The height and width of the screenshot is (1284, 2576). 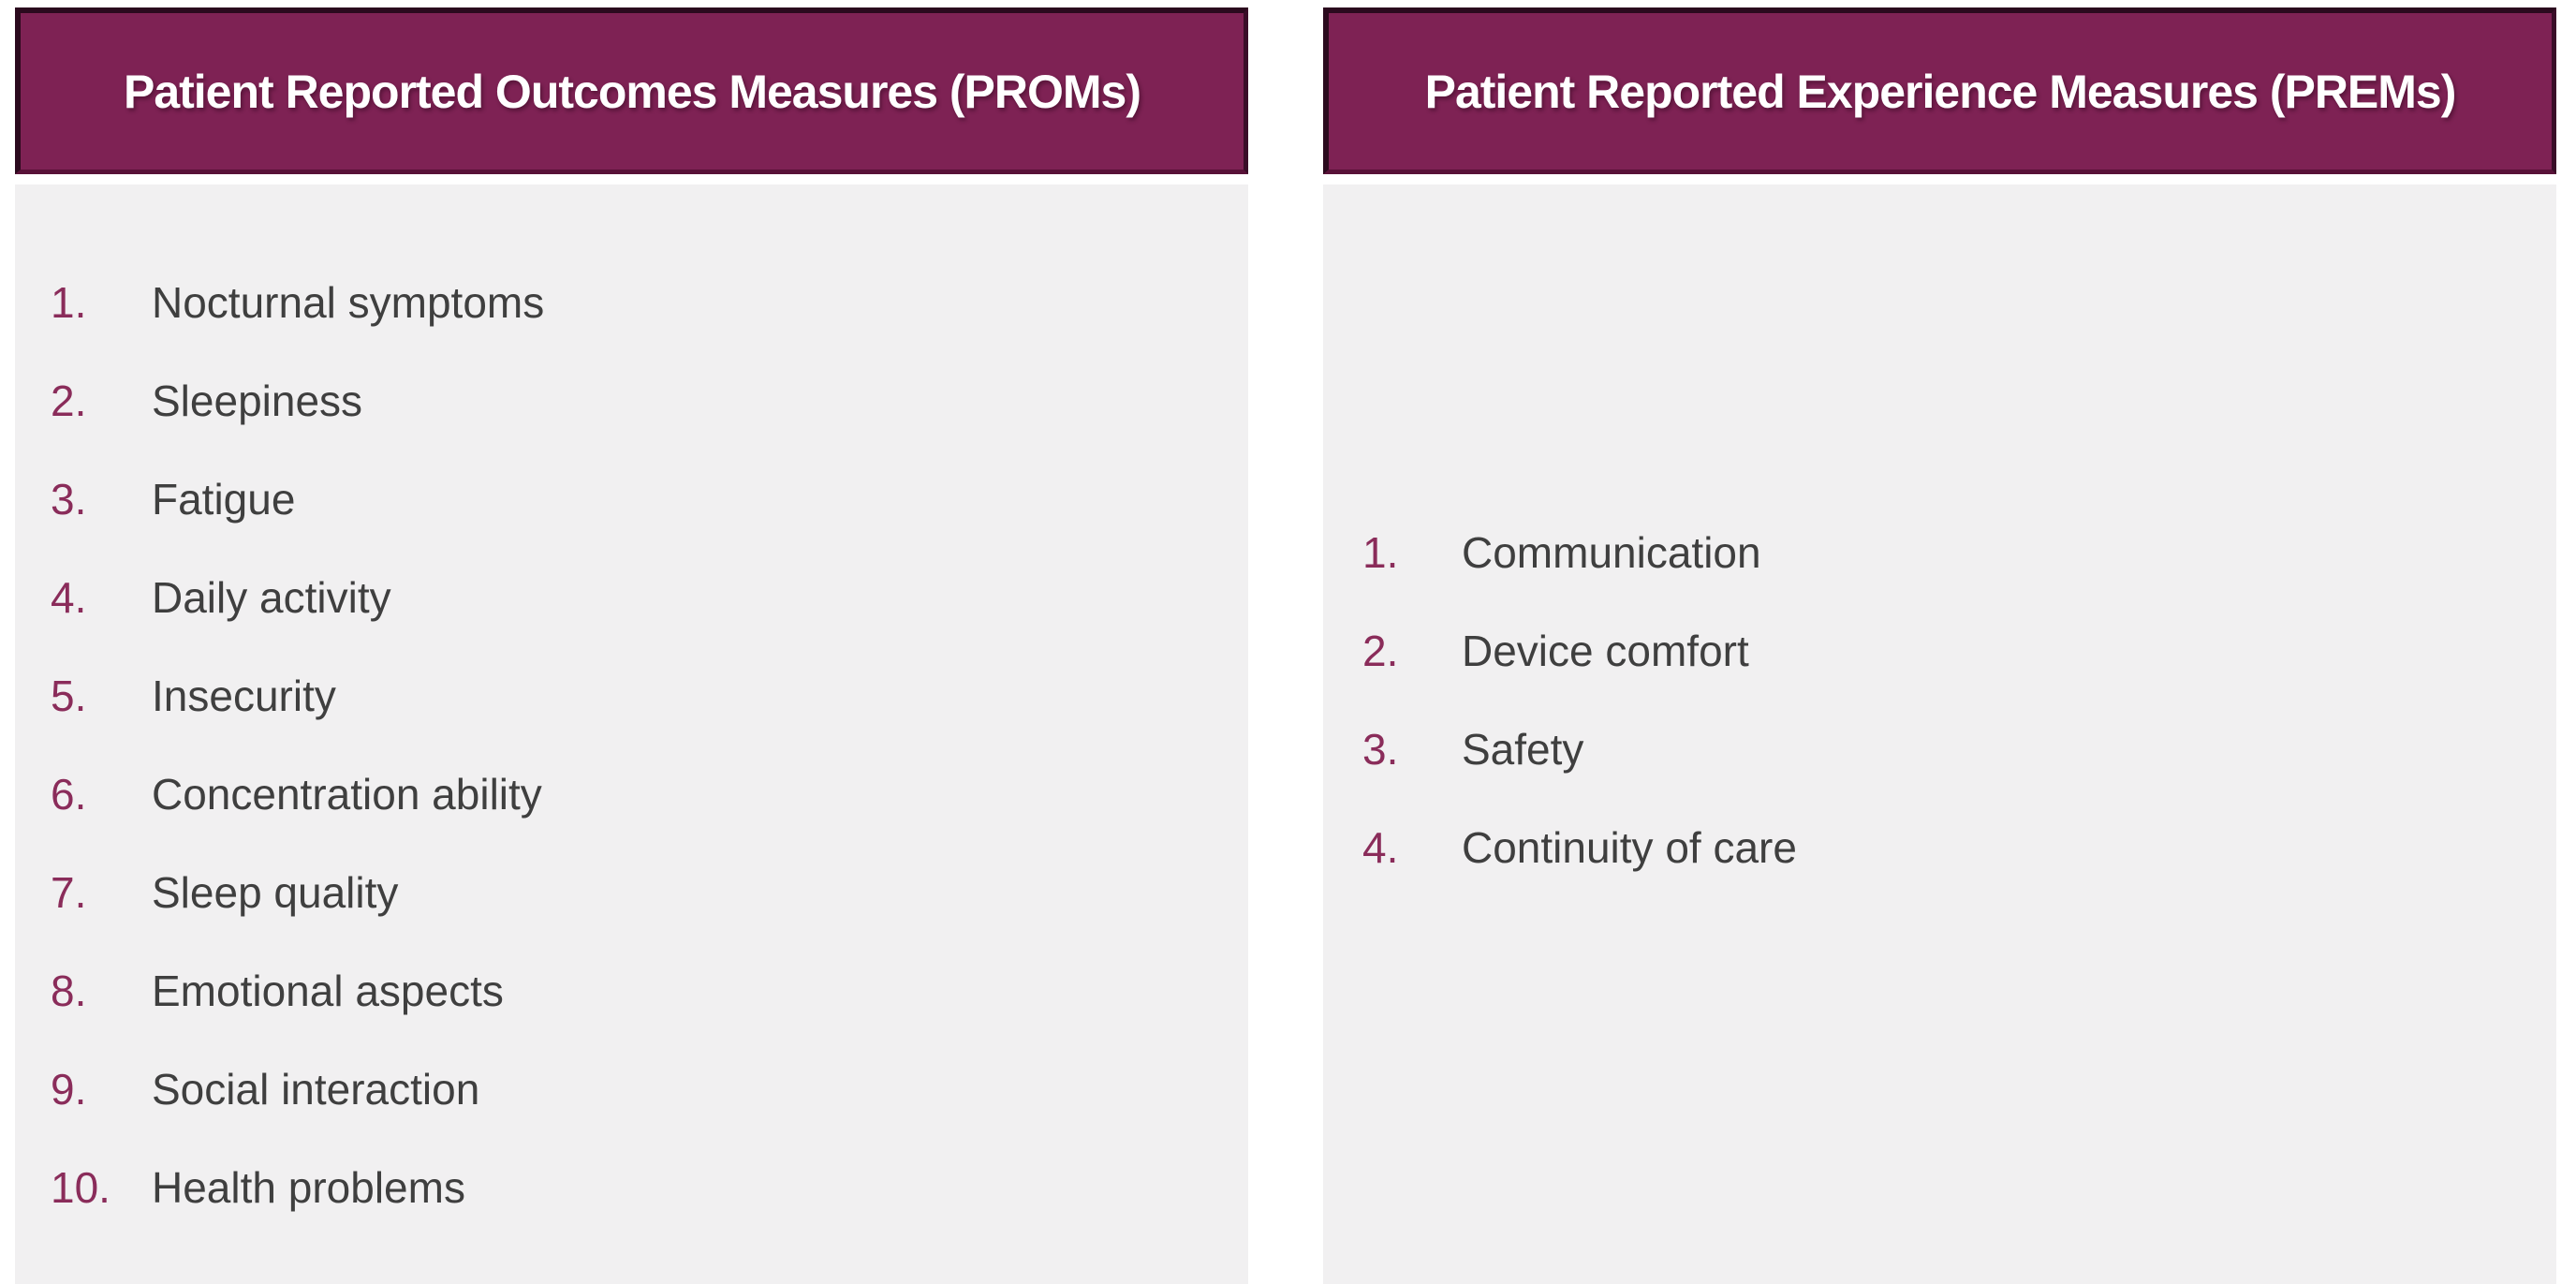 What do you see at coordinates (649, 1210) in the screenshot?
I see `list-item: 10. Health problems` at bounding box center [649, 1210].